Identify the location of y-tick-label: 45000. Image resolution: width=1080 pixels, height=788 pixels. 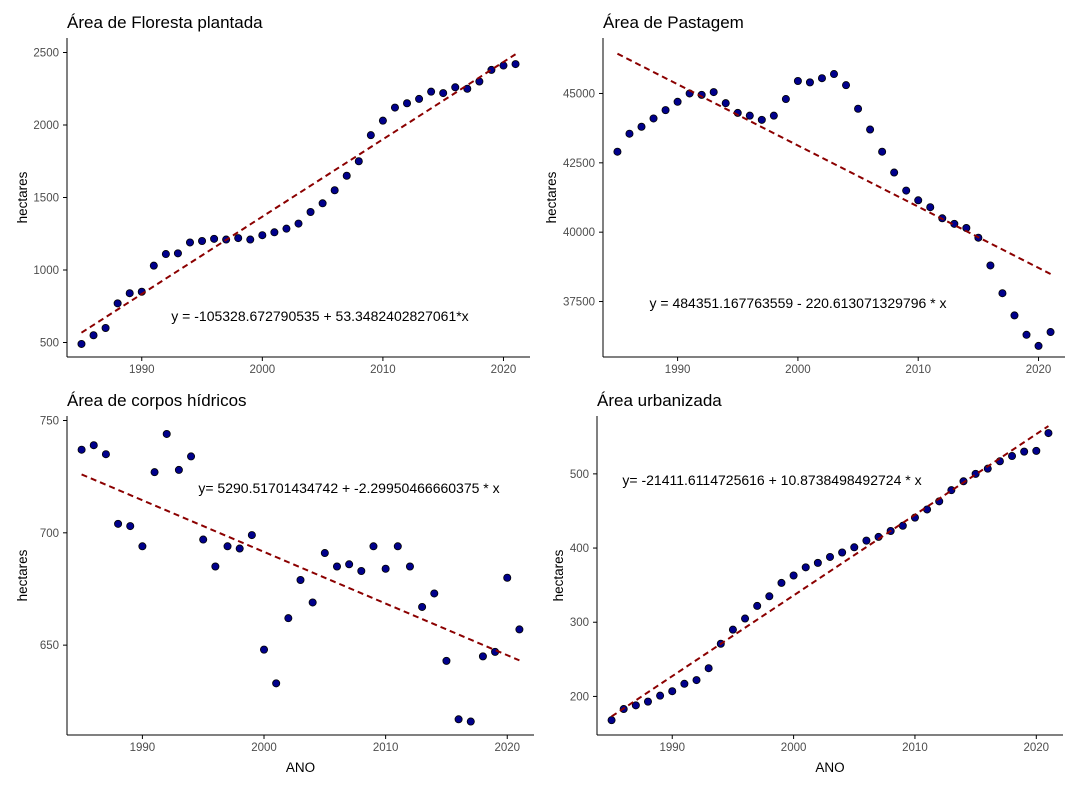
(579, 94).